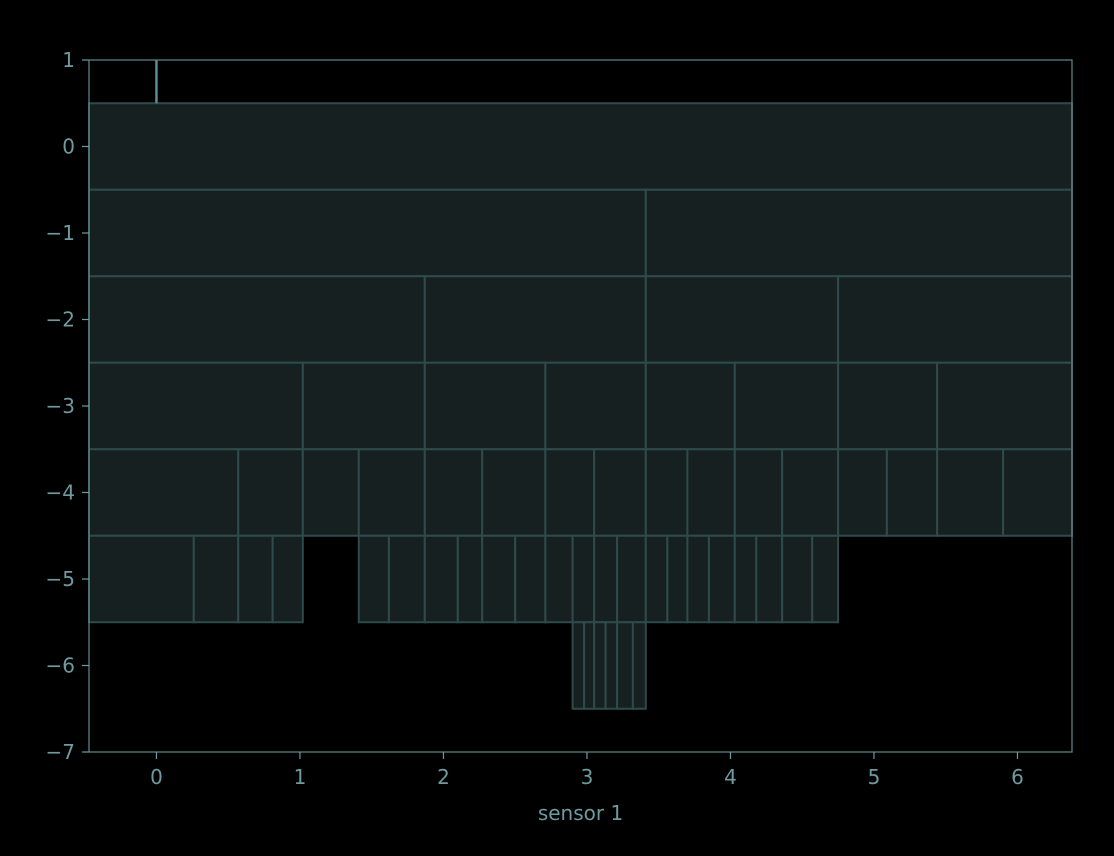 The height and width of the screenshot is (856, 1114). I want to click on x-tick-label: 6, so click(1017, 777).